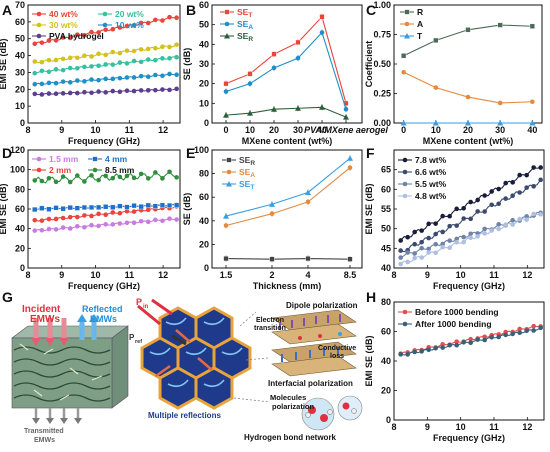 Image resolution: width=550 pixels, height=452 pixels. Describe the element at coordinates (382, 64) in the screenshot. I see `y-tick-label: 0.50` at that location.